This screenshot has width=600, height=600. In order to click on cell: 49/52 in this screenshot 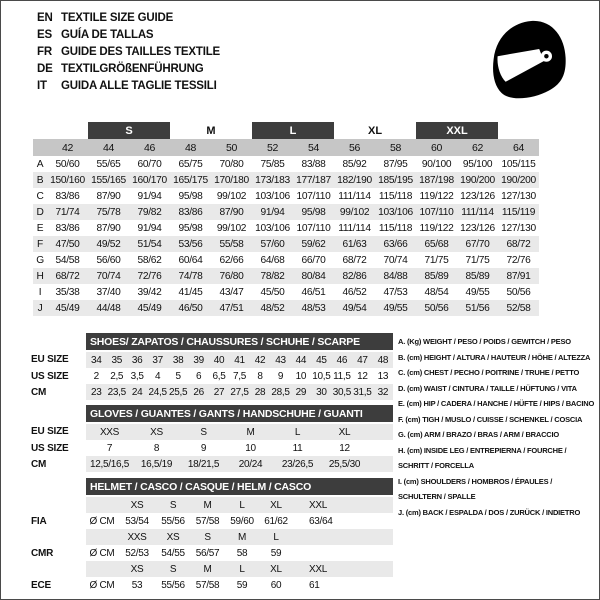, I will do `click(108, 244)`.